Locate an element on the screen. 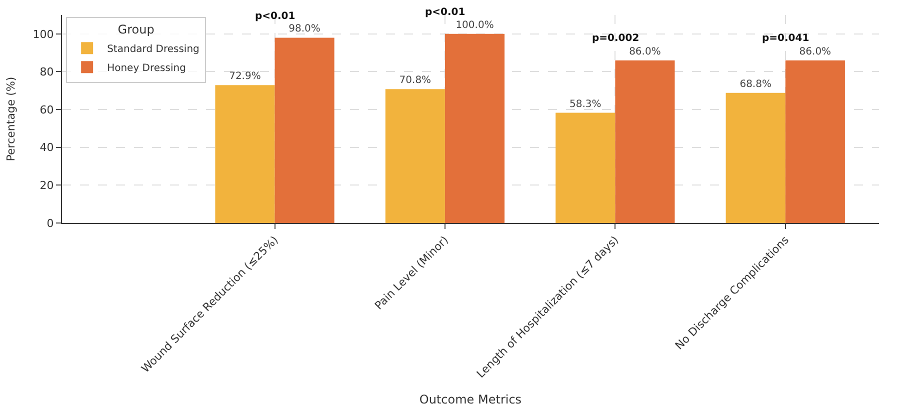  annotation: p=0.002 is located at coordinates (616, 38).